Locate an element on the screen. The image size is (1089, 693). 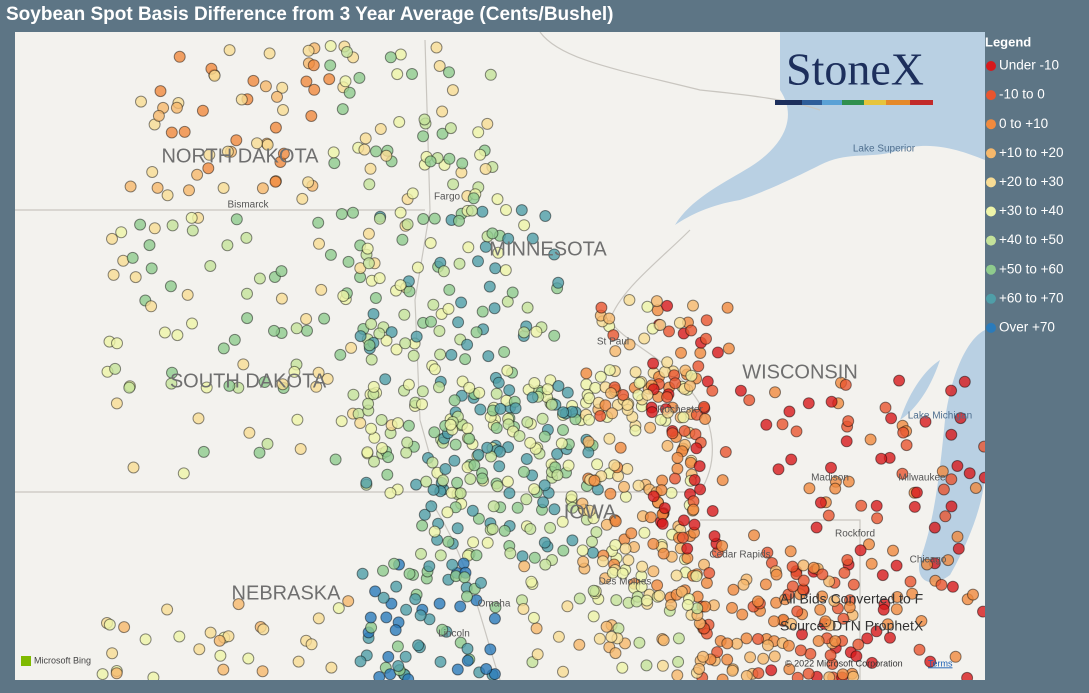
place-label: Fargo is located at coordinates (447, 197).